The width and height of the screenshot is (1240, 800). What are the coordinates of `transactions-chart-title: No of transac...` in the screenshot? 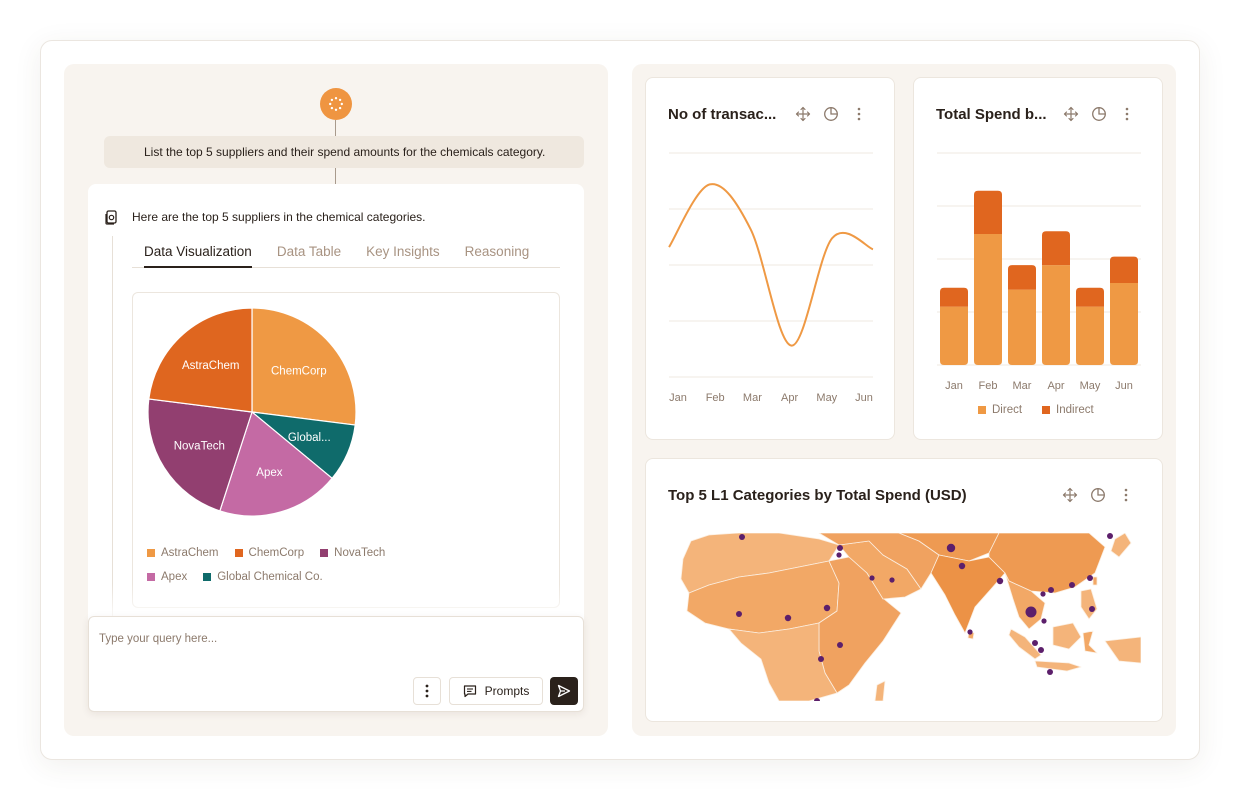 It's located at (722, 114).